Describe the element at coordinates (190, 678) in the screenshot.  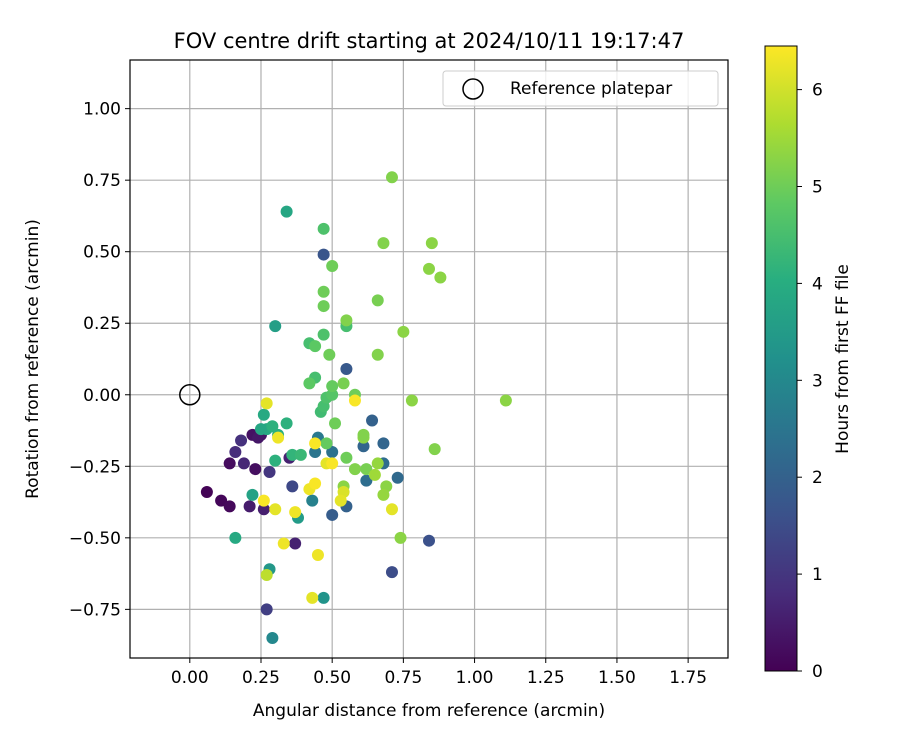
I see `x-tick-label: 0.00` at that location.